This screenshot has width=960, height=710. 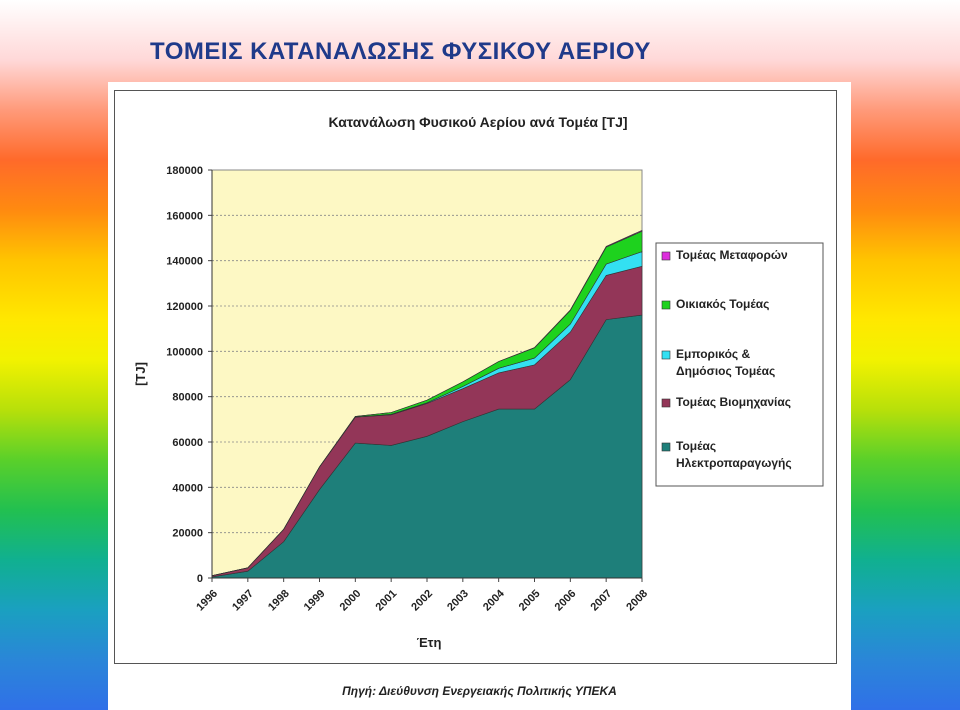 What do you see at coordinates (200, 579) in the screenshot?
I see `y-tick-label: 0` at bounding box center [200, 579].